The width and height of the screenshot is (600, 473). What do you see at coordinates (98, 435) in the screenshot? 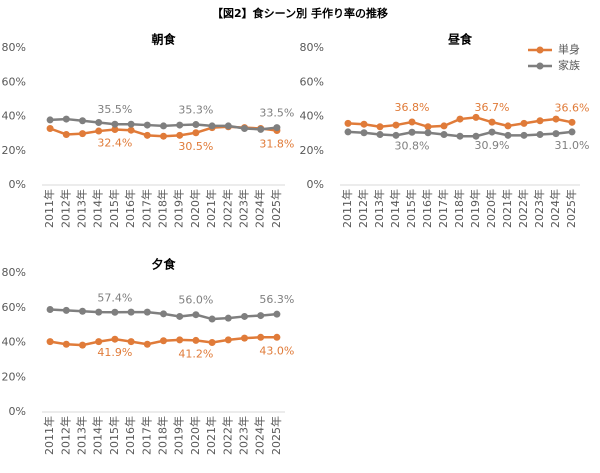
I see `x-tick-label: 2014年` at bounding box center [98, 435].